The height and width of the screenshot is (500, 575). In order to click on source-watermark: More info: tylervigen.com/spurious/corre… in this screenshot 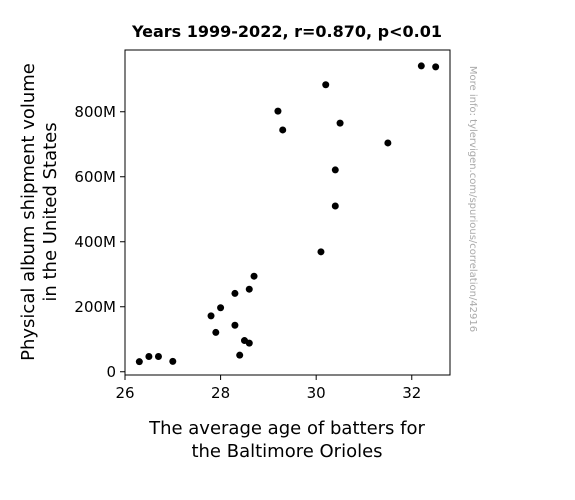, I will do `click(472, 199)`.